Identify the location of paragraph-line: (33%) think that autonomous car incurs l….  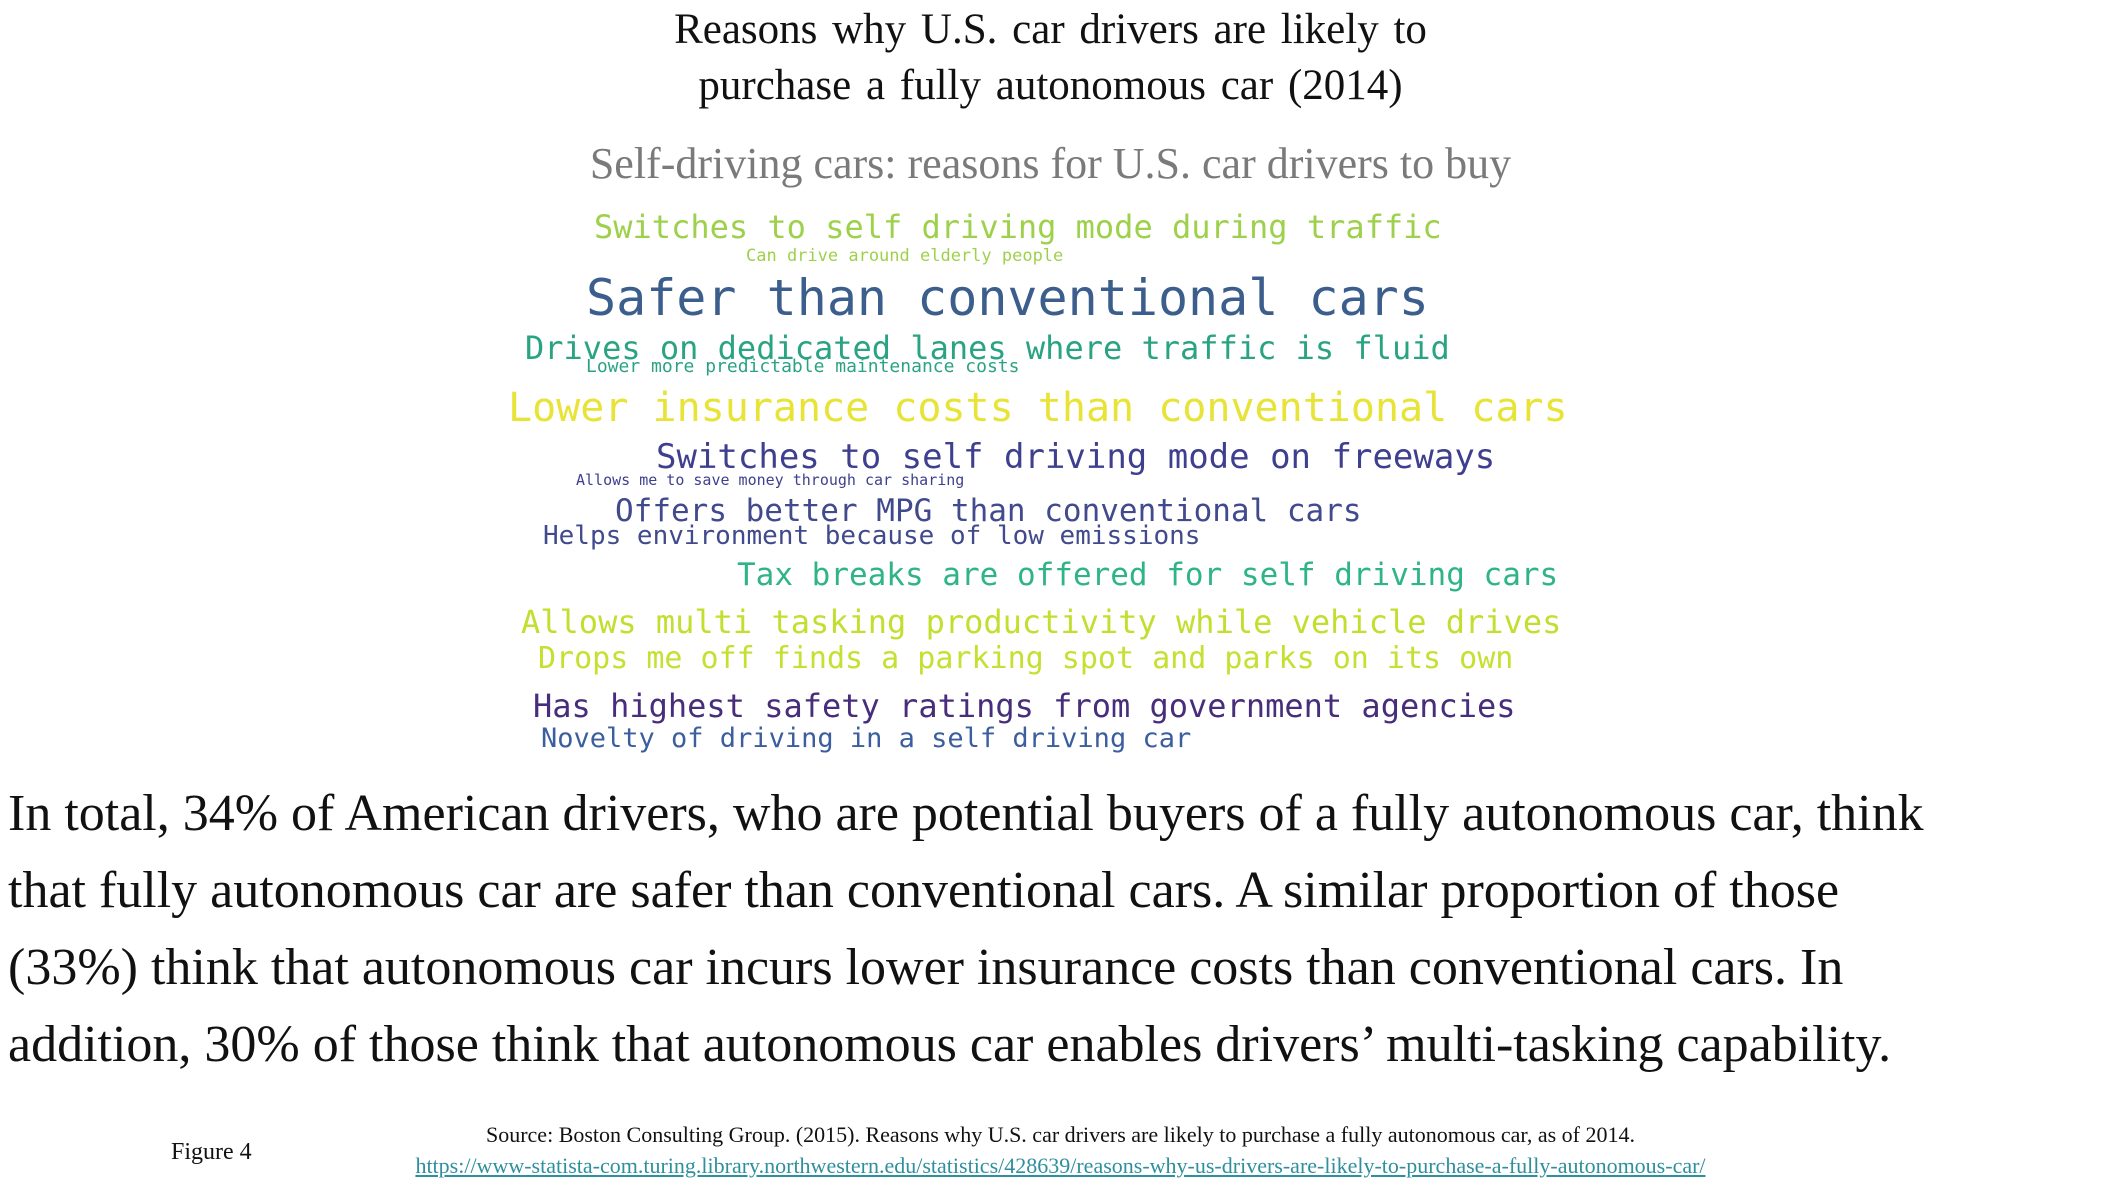
(926, 967).